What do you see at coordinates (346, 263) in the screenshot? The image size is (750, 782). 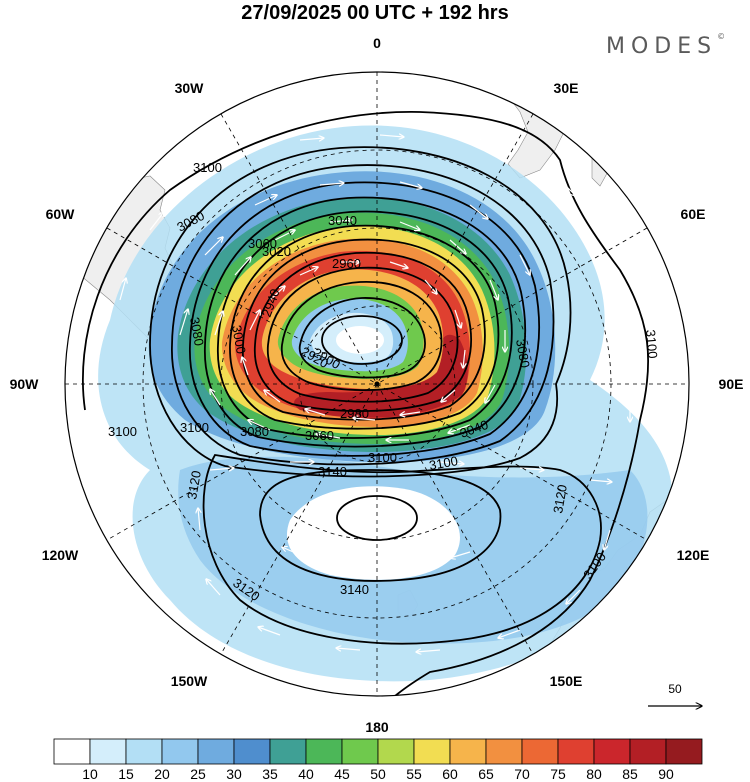 I see `contour-label: 2960` at bounding box center [346, 263].